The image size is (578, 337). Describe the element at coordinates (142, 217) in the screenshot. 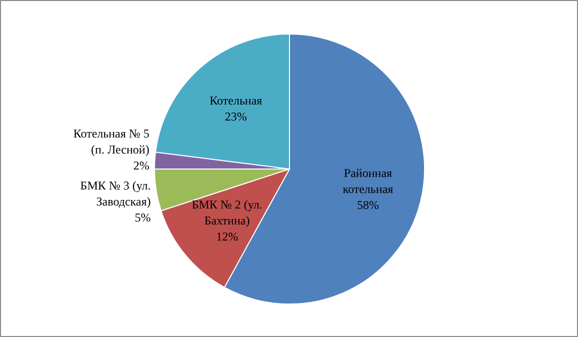

I see `data-label: 5%` at that location.